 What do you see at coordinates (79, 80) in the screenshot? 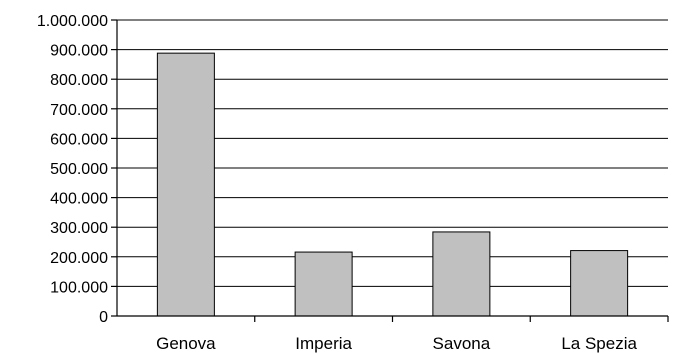
I see `y-tick-label: 800.000` at bounding box center [79, 80].